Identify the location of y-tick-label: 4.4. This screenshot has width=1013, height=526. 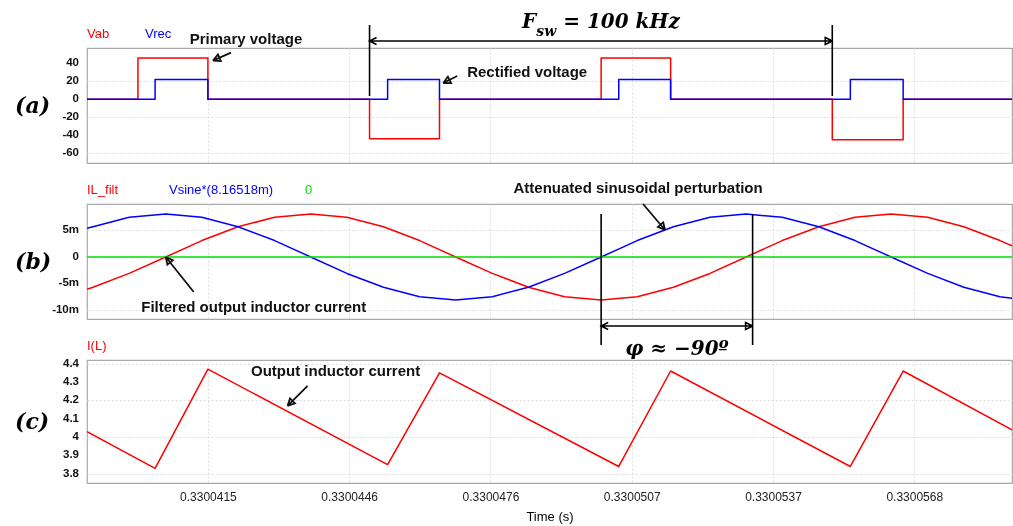
(71, 362).